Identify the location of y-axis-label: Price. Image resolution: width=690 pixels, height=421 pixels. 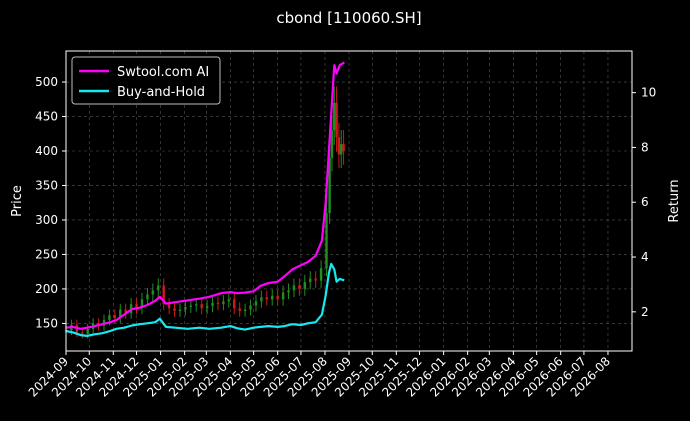
(17, 201).